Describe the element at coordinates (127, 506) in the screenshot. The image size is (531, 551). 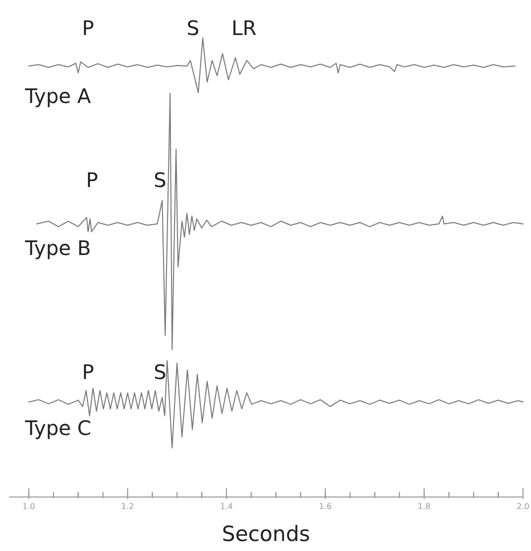
I see `x-tick-label: 1.2` at that location.